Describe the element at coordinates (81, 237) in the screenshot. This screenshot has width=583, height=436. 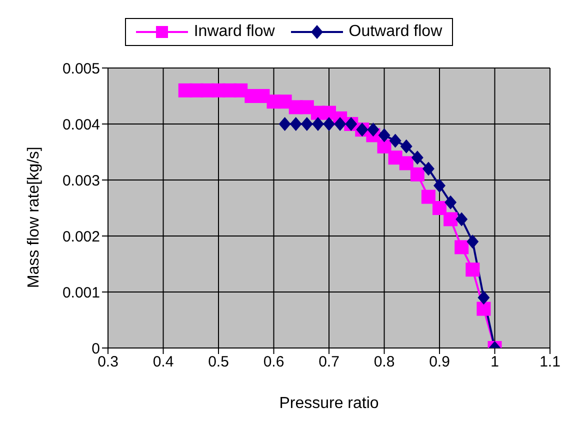
I see `y-tick-label: 0.002` at that location.